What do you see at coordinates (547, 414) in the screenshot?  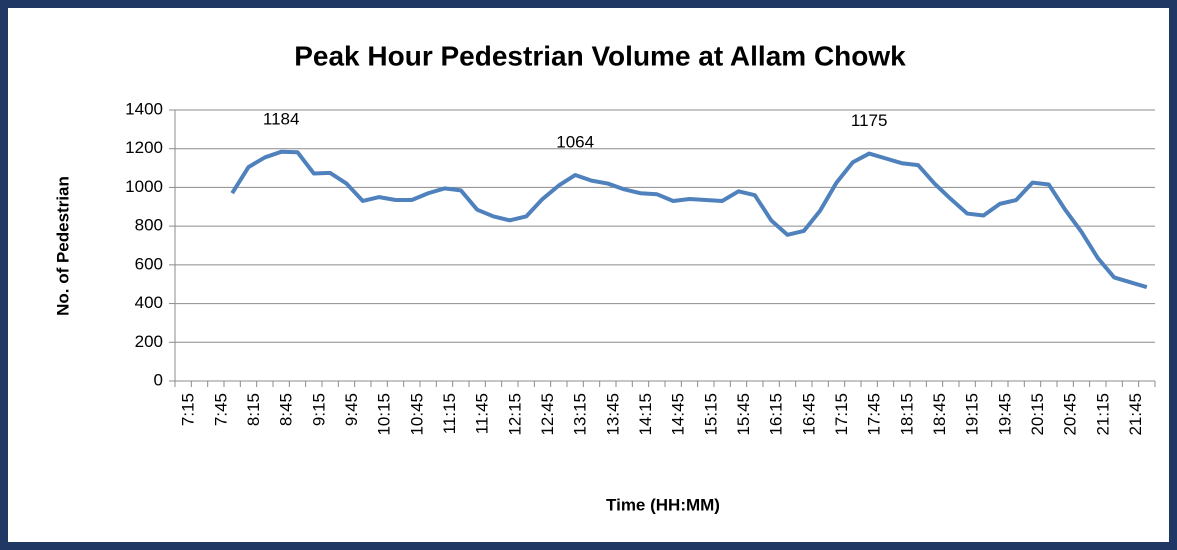 I see `x-tick-label: 12:45` at bounding box center [547, 414].